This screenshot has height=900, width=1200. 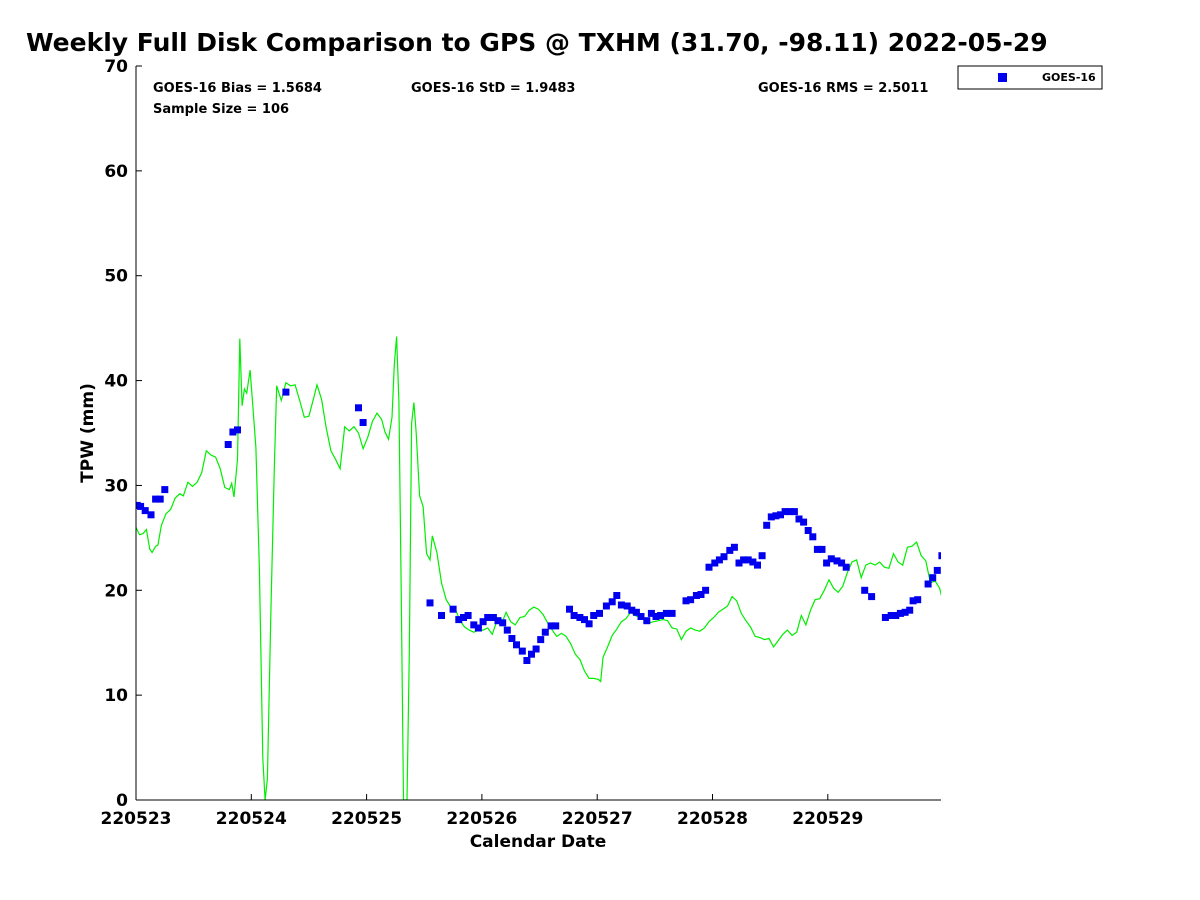 What do you see at coordinates (88, 433) in the screenshot?
I see `y-axis-label: TPW (mm)` at bounding box center [88, 433].